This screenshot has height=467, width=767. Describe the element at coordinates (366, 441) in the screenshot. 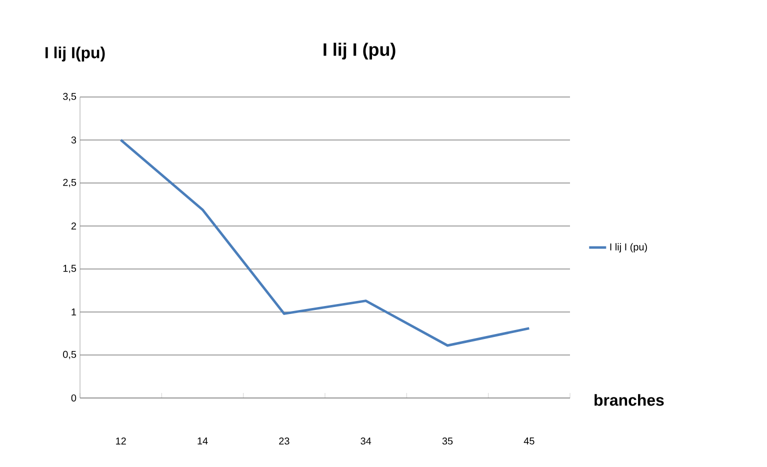

I see `x-tick-label: 34` at that location.